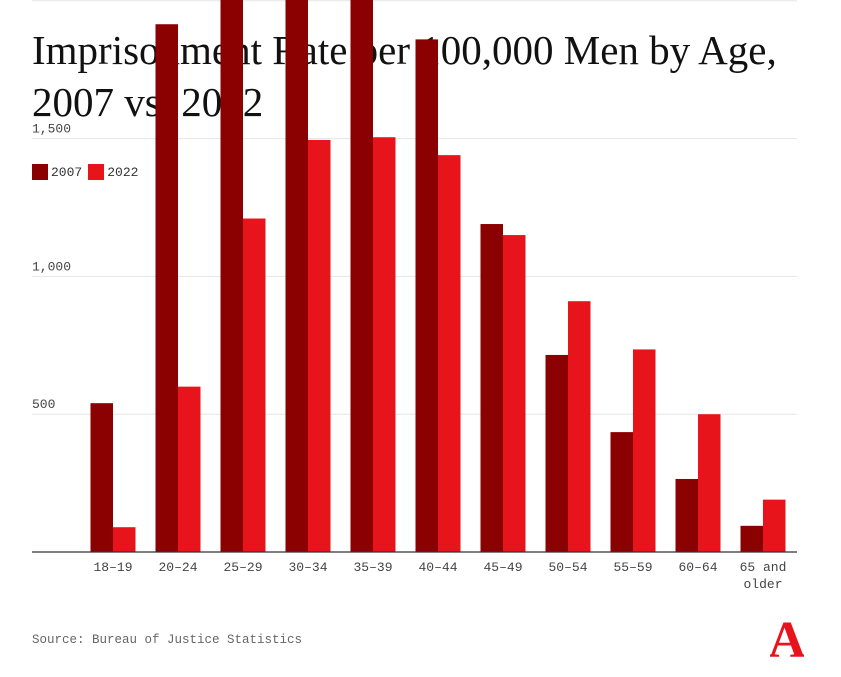 The height and width of the screenshot is (677, 841). I want to click on legend-label-2022: 2022, so click(123, 172).